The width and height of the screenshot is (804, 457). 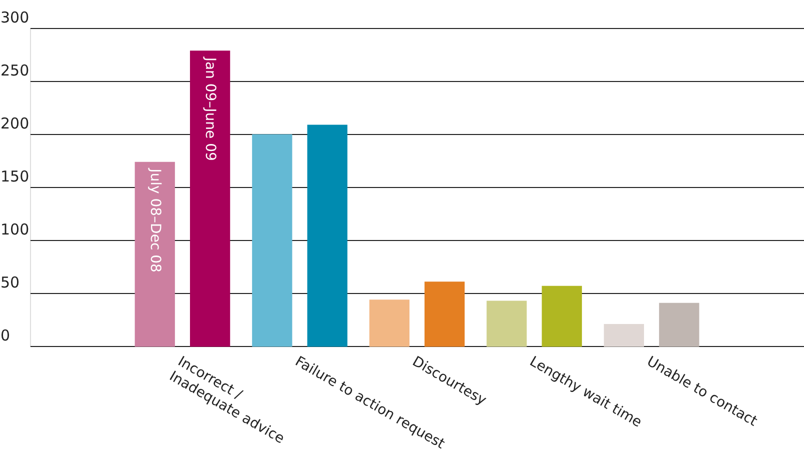 I want to click on y-tick-label: 100, so click(x=15, y=229).